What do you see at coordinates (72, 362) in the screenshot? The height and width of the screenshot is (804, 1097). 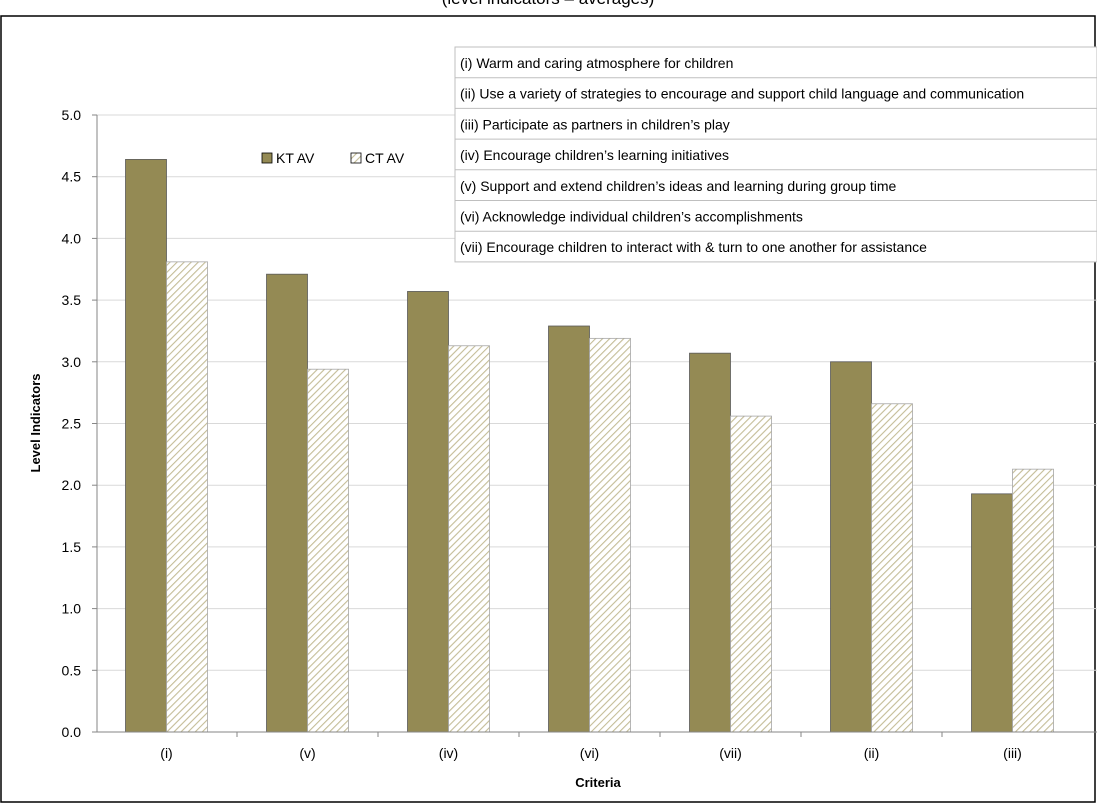 I see `y-tick-label: 3.0` at bounding box center [72, 362].